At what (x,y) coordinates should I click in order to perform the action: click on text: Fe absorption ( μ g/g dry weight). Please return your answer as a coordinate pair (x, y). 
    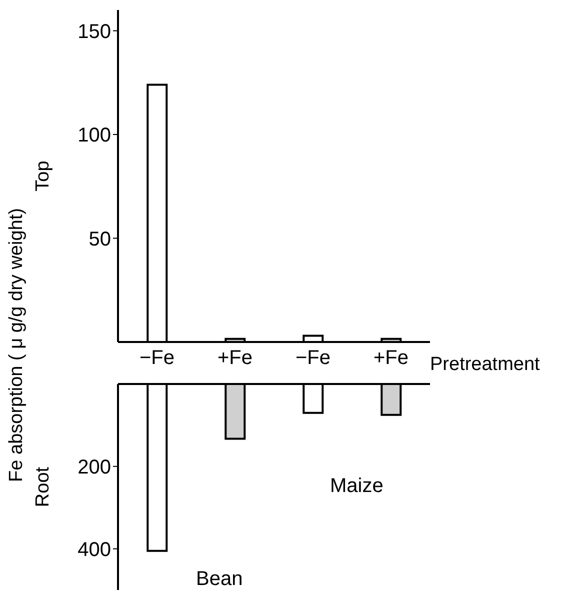
    Looking at the image, I should click on (16, 345).